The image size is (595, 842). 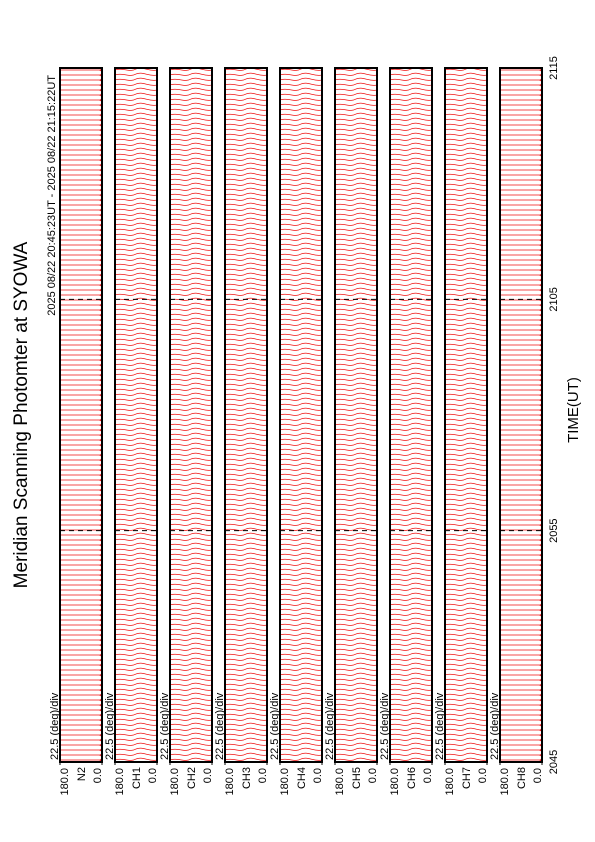 I want to click on channel-label: CH1, so click(x=137, y=778).